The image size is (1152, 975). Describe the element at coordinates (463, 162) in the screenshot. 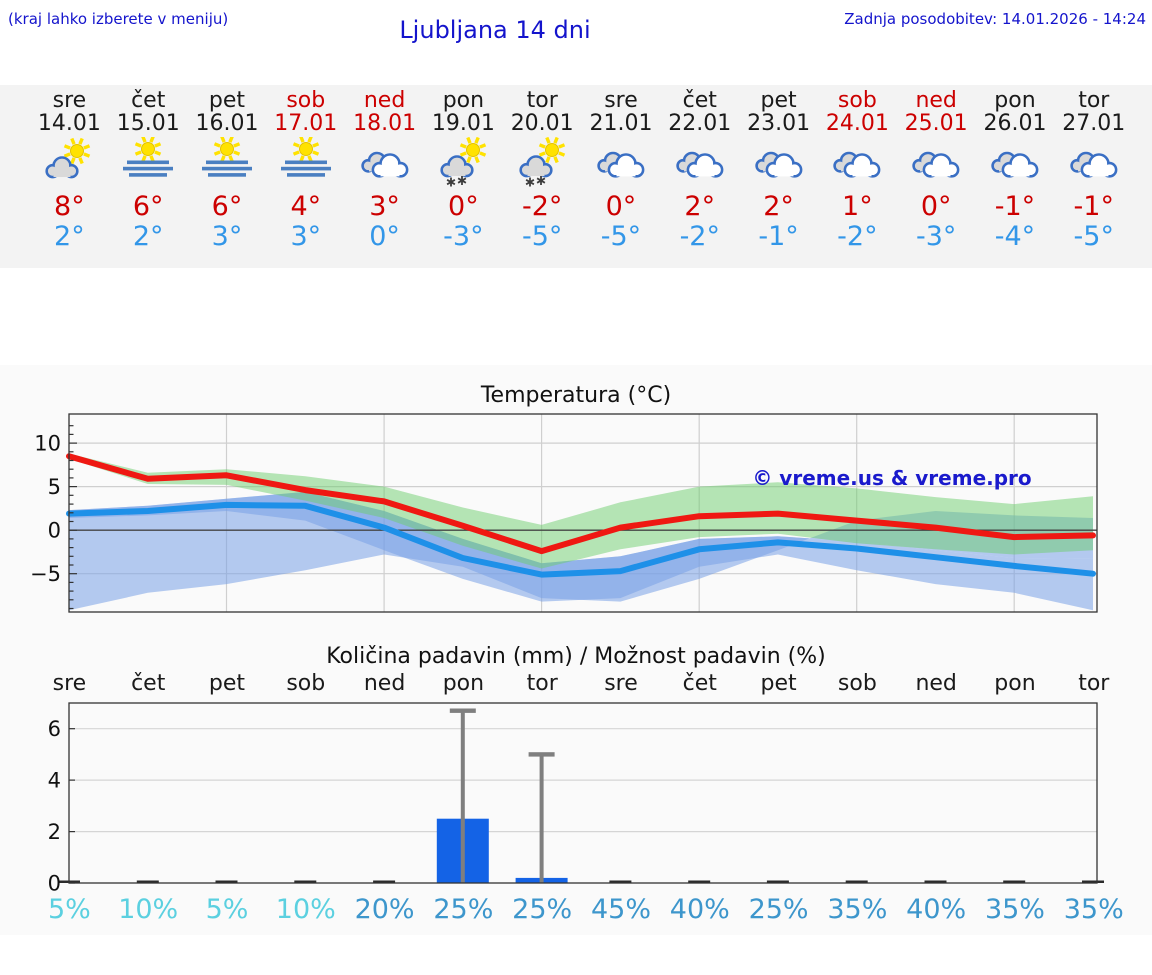

I see `snow-shower-icon` at that location.